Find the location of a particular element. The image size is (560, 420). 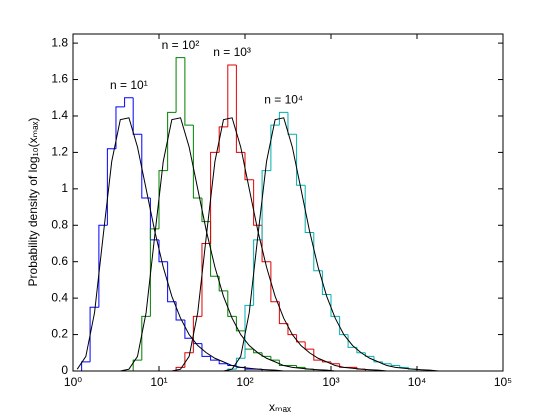

x-tick-label: 10³ is located at coordinates (330, 382).